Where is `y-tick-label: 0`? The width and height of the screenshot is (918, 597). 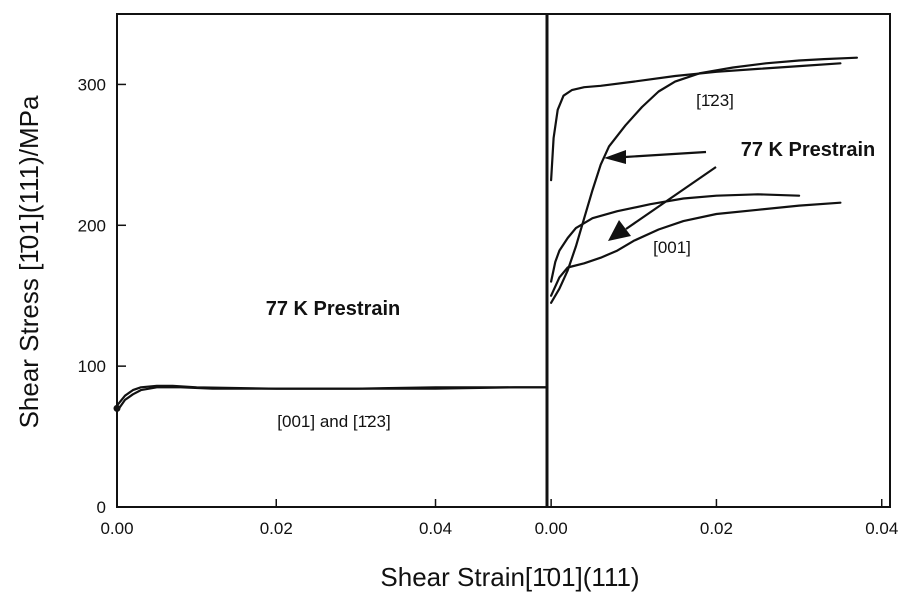
y-tick-label: 0 is located at coordinates (101, 507).